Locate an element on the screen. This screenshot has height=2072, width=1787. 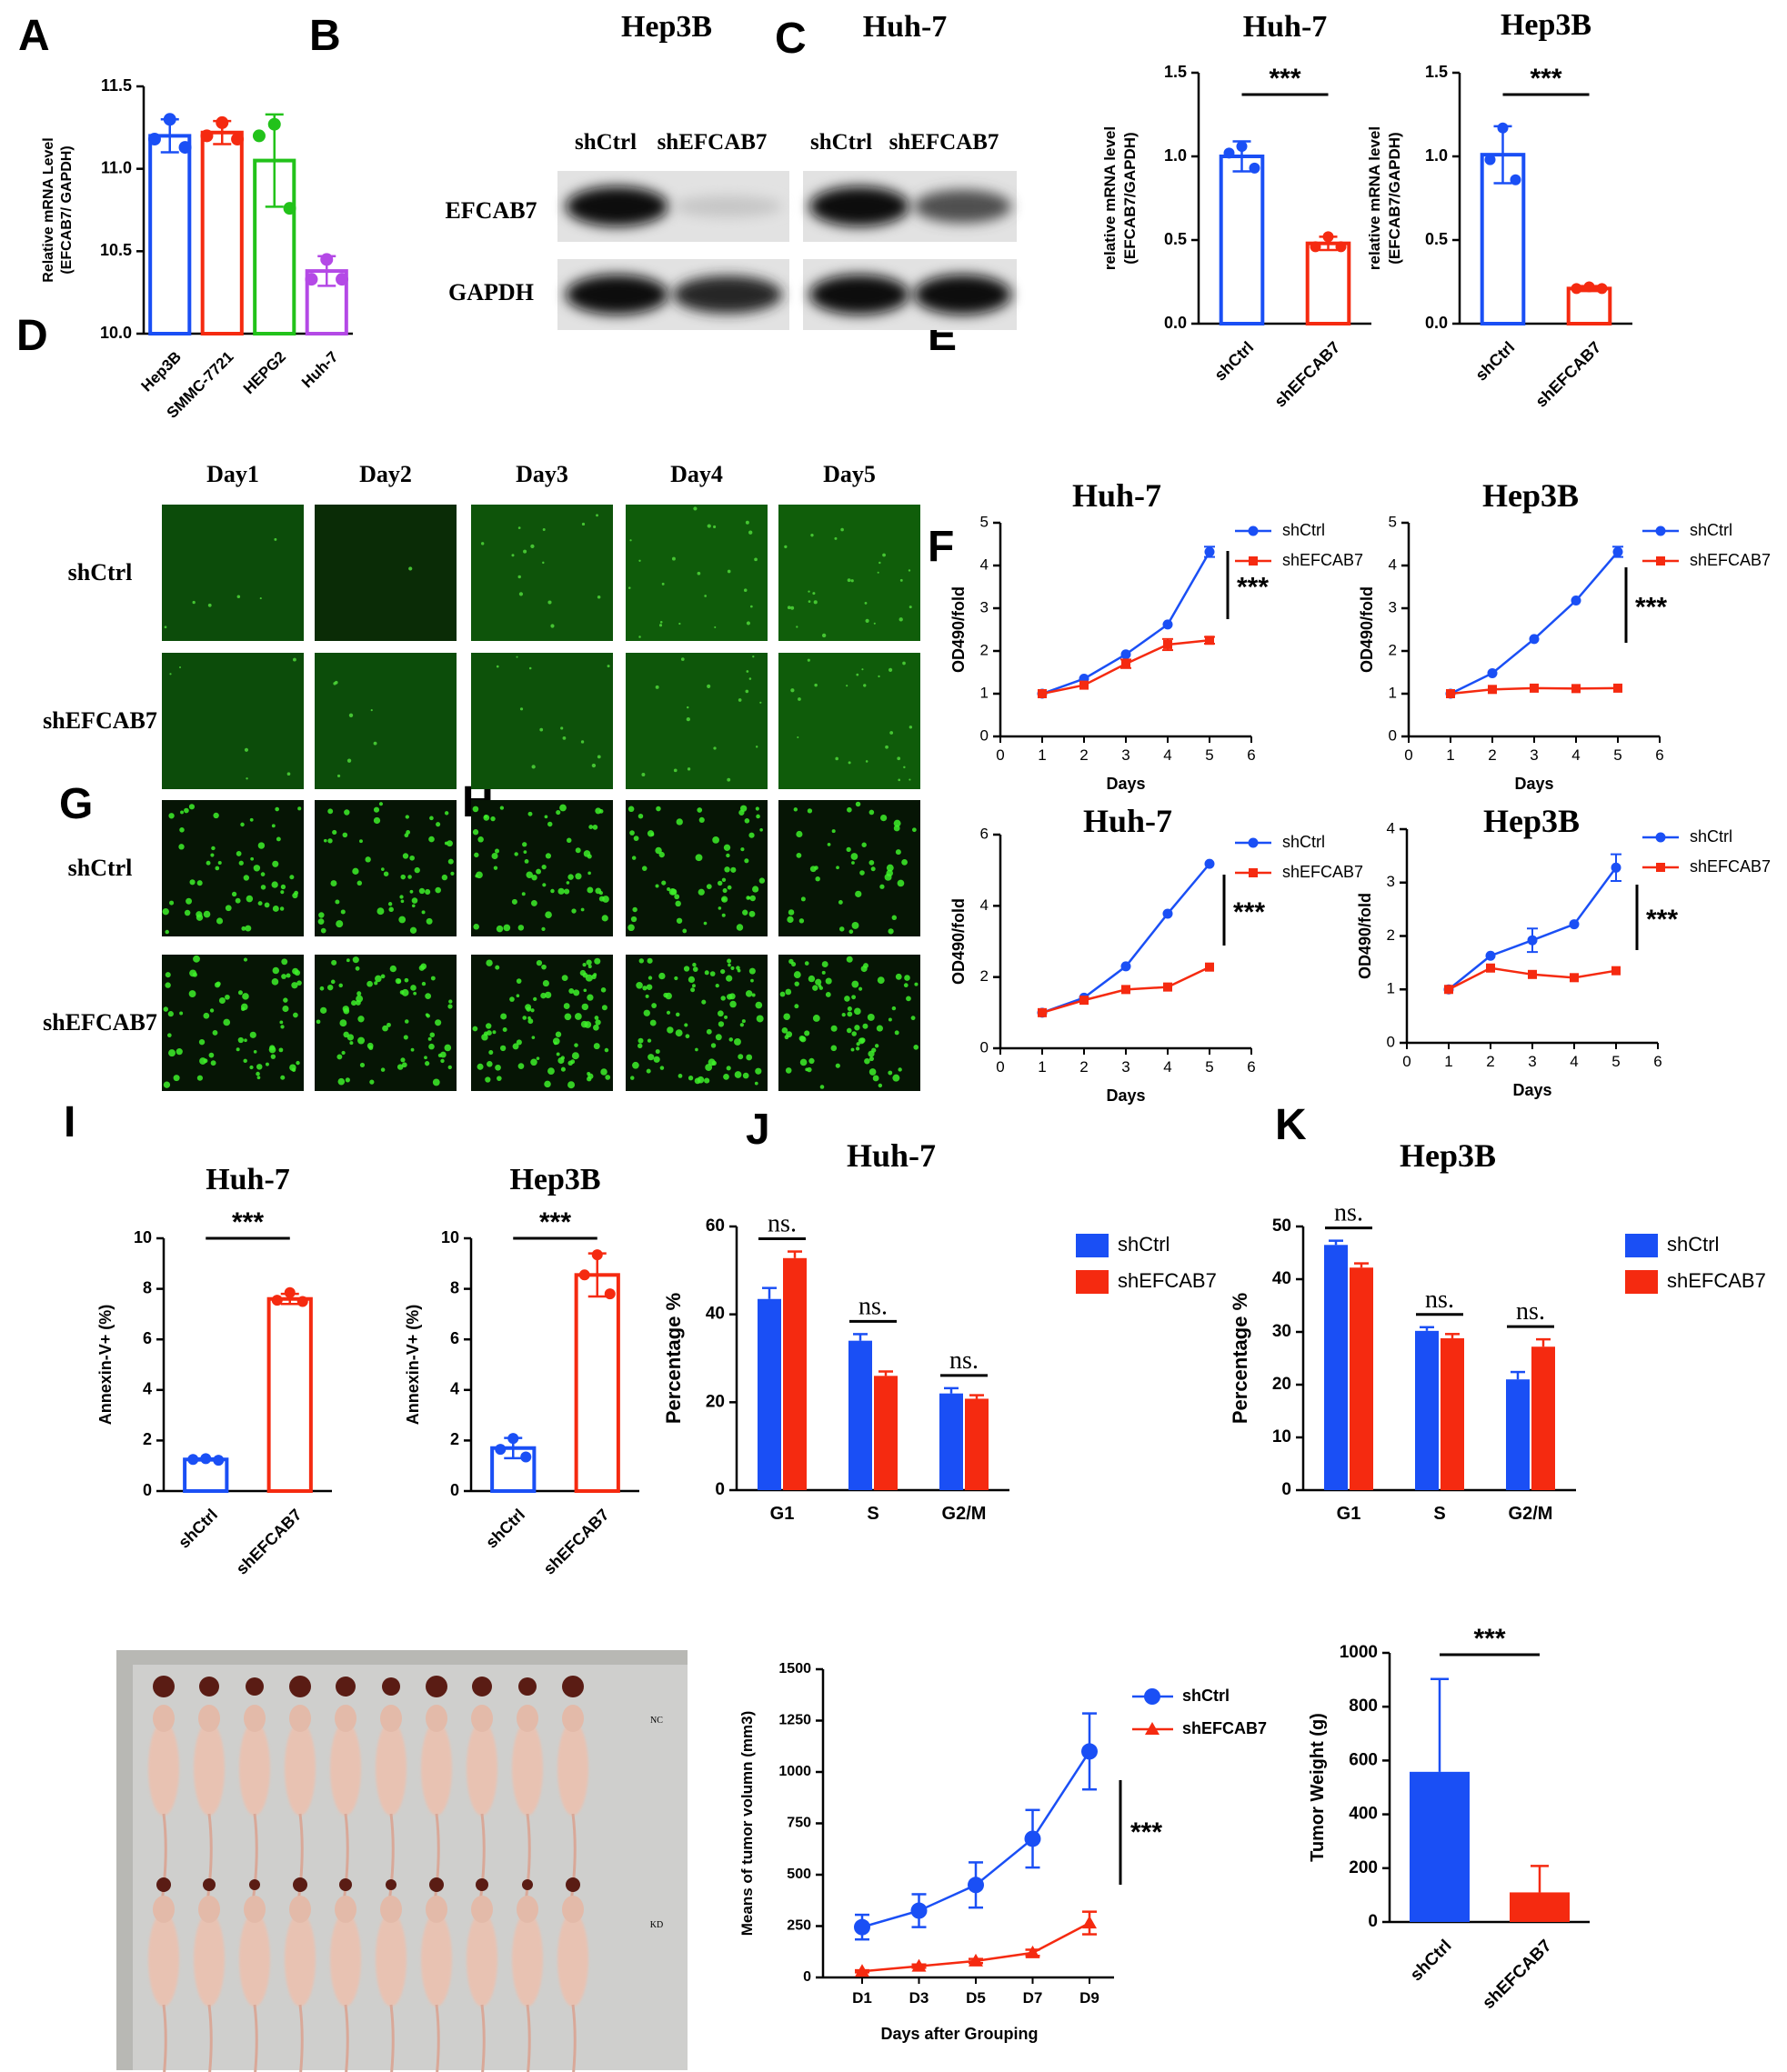
mouse-tail is located at coordinates (483, 2038).